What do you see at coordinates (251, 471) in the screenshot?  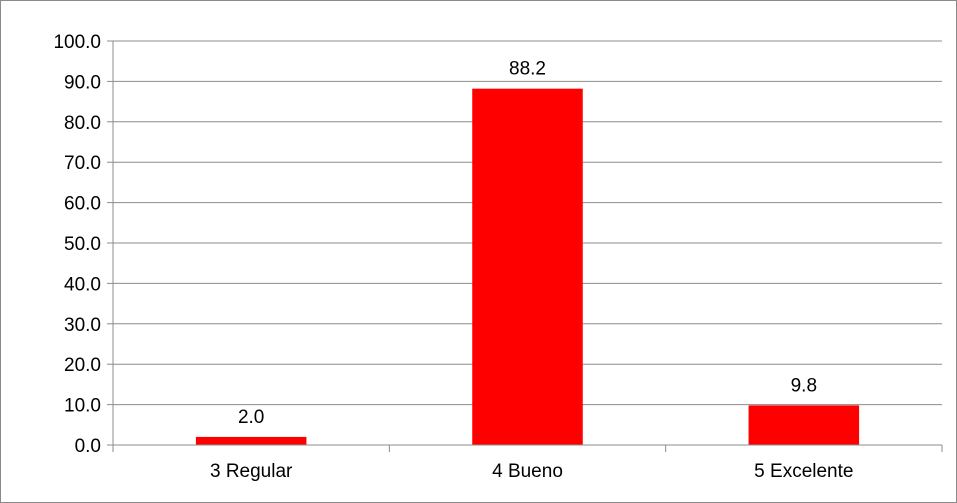 I see `x-tick-label: 3 Regular` at bounding box center [251, 471].